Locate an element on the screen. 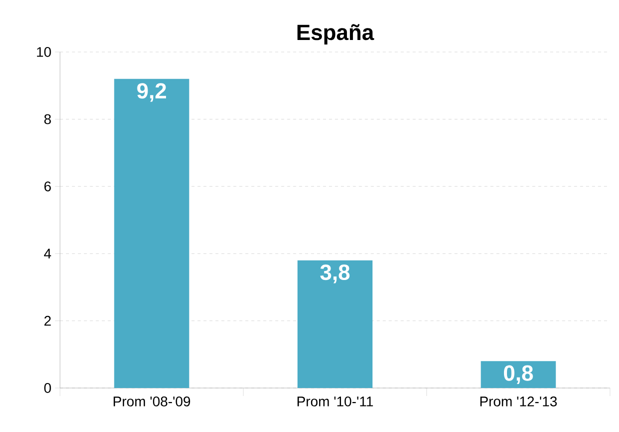 The width and height of the screenshot is (619, 432). data-label: 9,2 is located at coordinates (151, 92).